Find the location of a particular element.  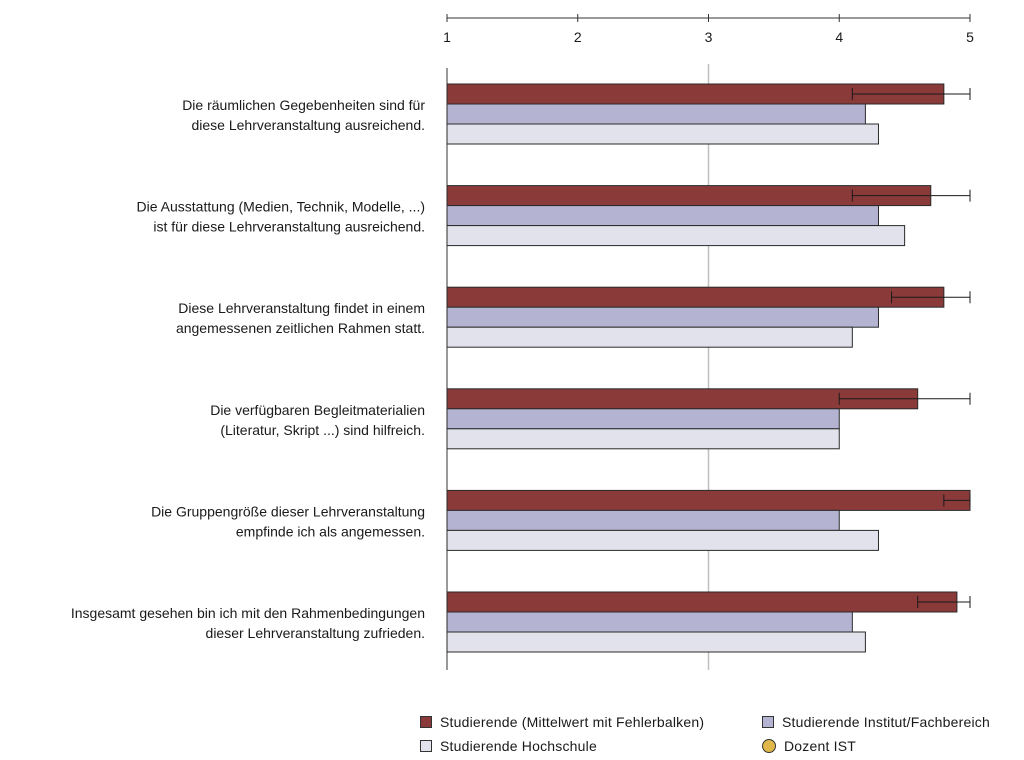

category-label: diese Lehrveranstaltung ausreichend. is located at coordinates (309, 125).